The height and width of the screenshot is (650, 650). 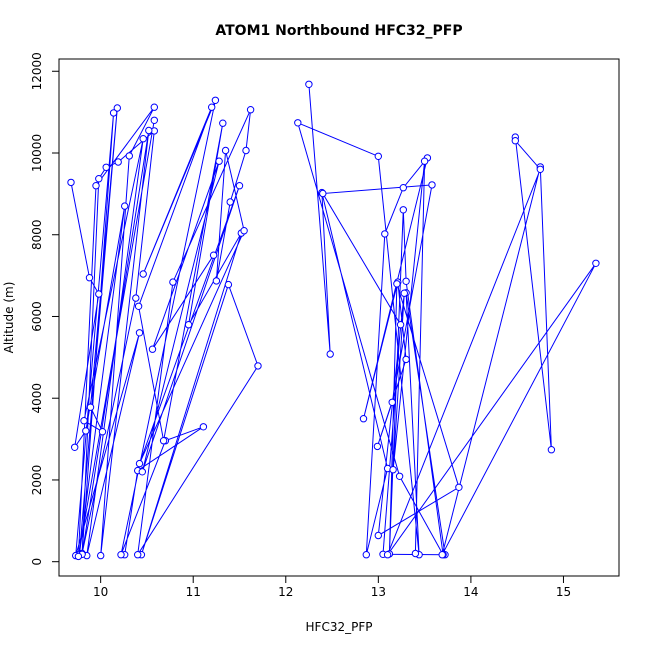 I want to click on x-tick-label: 15, so click(x=563, y=592).